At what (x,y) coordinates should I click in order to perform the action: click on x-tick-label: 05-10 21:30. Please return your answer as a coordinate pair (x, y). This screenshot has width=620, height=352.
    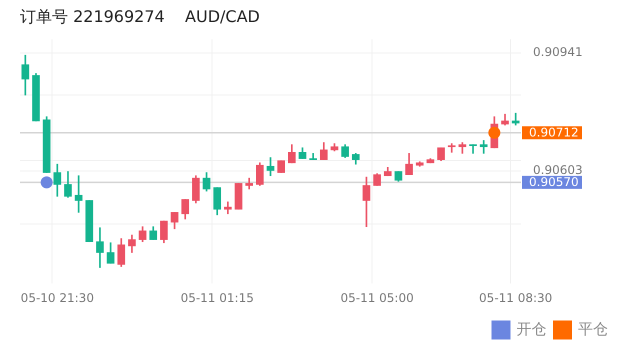
    Looking at the image, I should click on (57, 297).